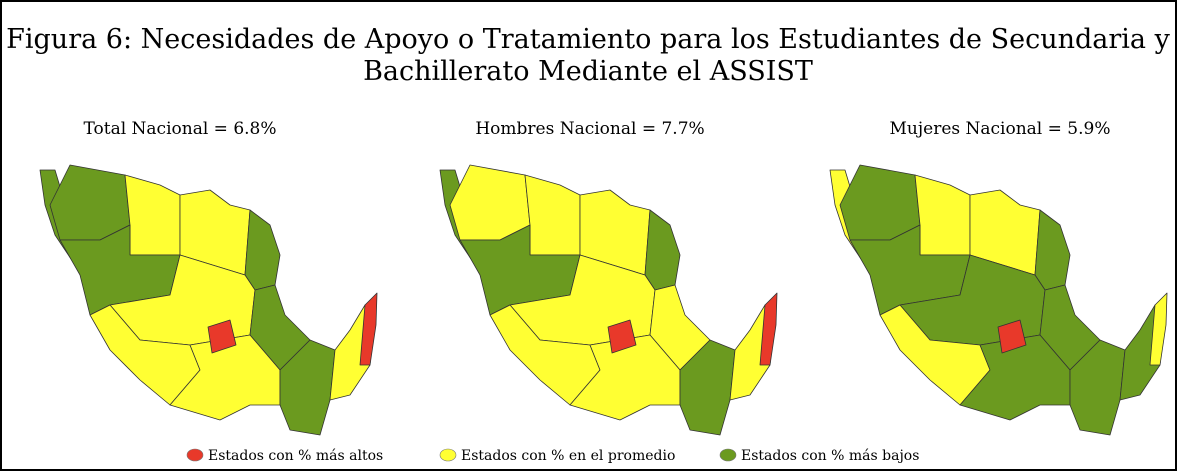 This screenshot has height=471, width=1177. Describe the element at coordinates (295, 456) in the screenshot. I see `legend-label: Estados con % más altos` at that location.